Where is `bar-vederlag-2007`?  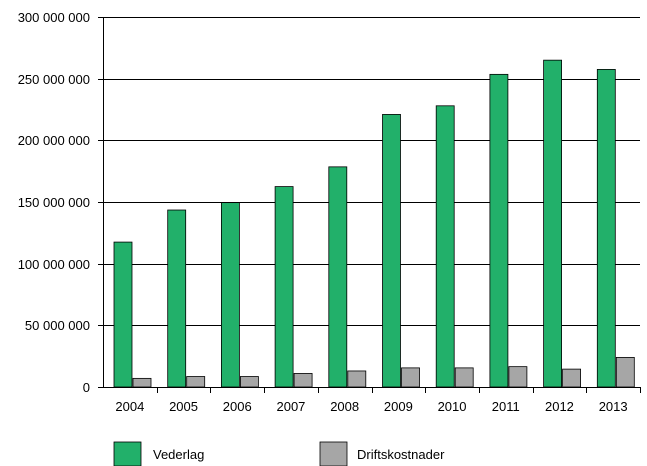 bar-vederlag-2007 is located at coordinates (284, 287).